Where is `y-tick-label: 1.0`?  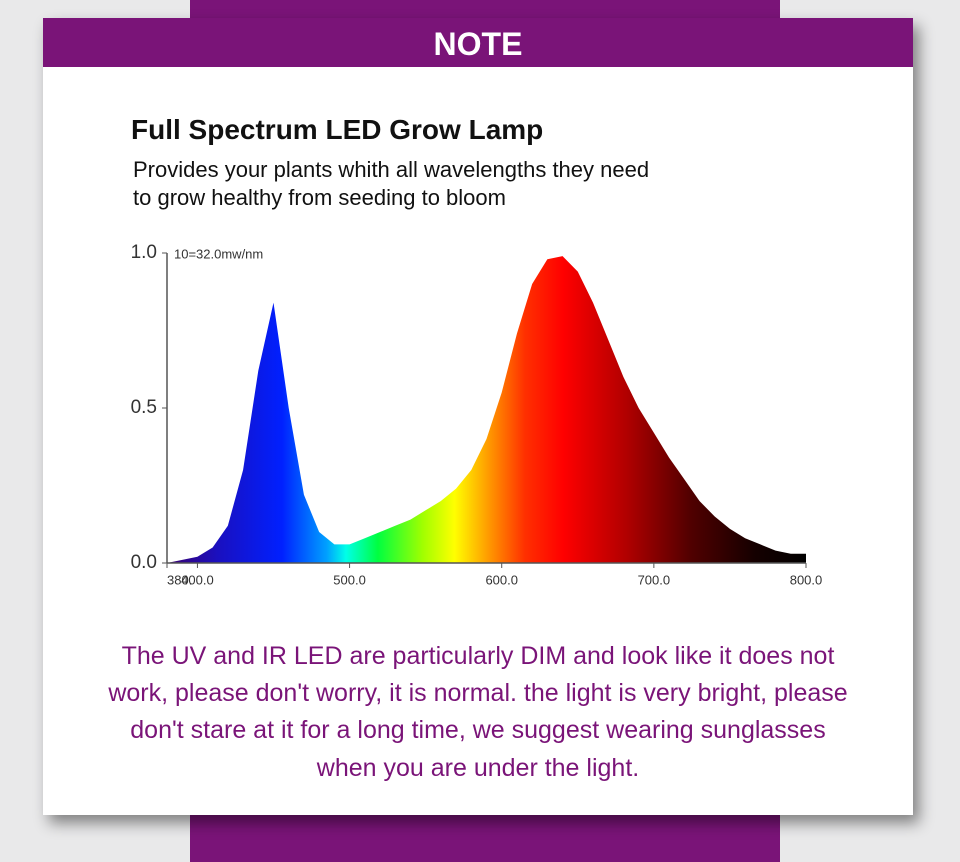
y-tick-label: 1.0 is located at coordinates (144, 252).